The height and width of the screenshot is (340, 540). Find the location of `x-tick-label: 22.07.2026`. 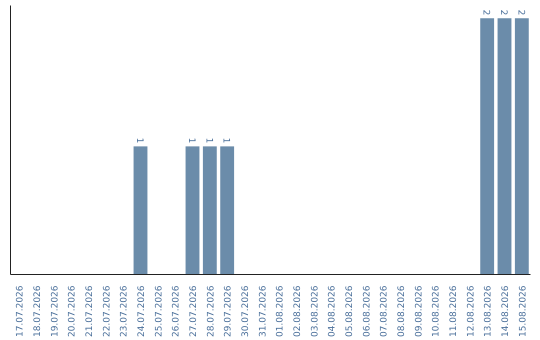

x-tick-label: 22.07.2026 is located at coordinates (107, 311).